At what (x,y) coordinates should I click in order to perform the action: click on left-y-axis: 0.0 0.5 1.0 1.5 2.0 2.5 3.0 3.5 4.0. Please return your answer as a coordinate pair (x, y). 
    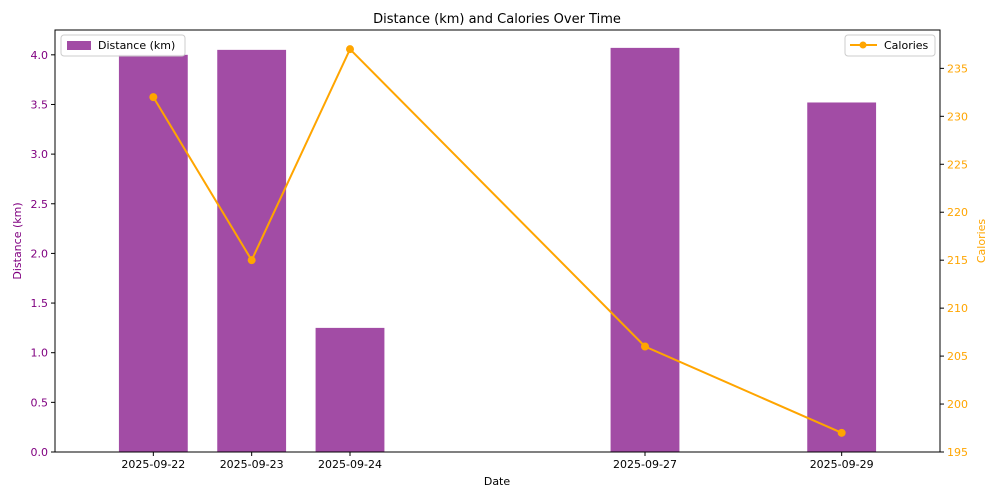
    Looking at the image, I should click on (43, 254).